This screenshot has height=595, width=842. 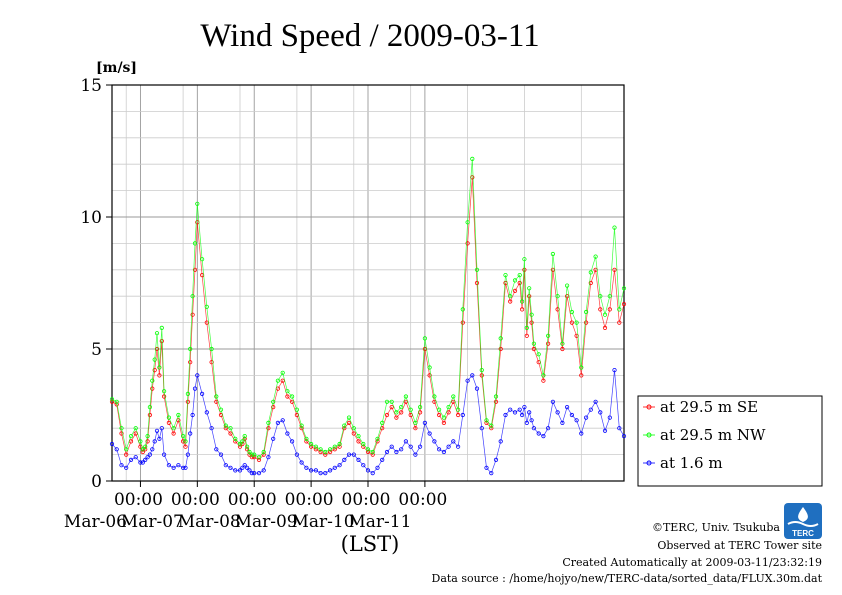 What do you see at coordinates (96, 350) in the screenshot?
I see `y-tick-label: 5` at bounding box center [96, 350].